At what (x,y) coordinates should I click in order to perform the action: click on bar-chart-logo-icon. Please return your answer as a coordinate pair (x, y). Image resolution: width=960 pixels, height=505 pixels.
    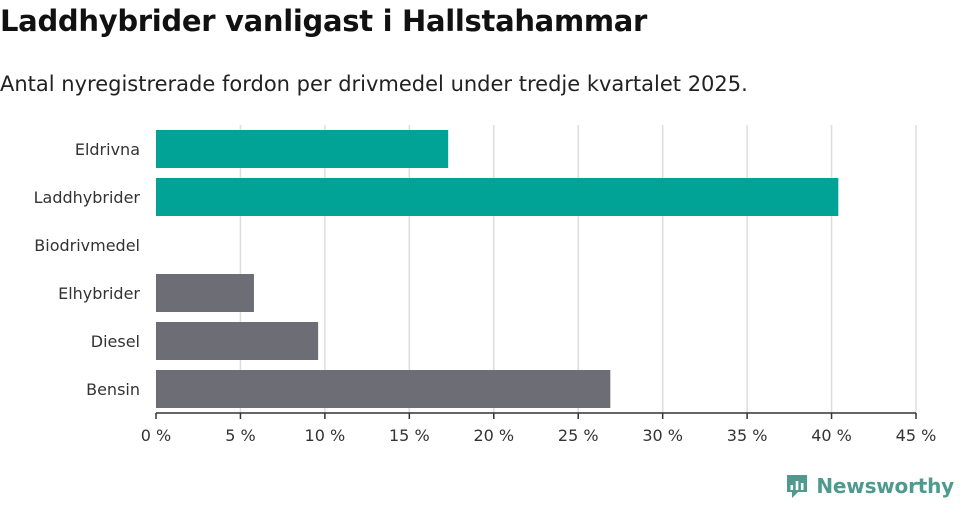
    Looking at the image, I should click on (797, 486).